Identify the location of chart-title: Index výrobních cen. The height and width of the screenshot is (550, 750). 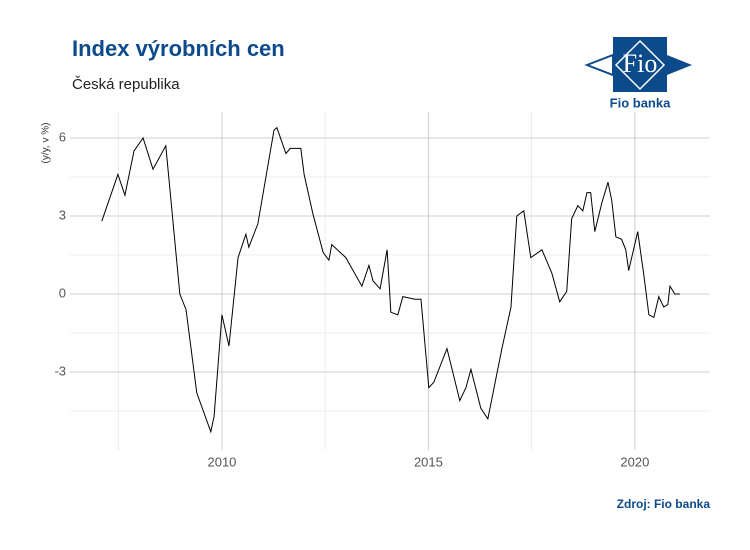
(178, 48).